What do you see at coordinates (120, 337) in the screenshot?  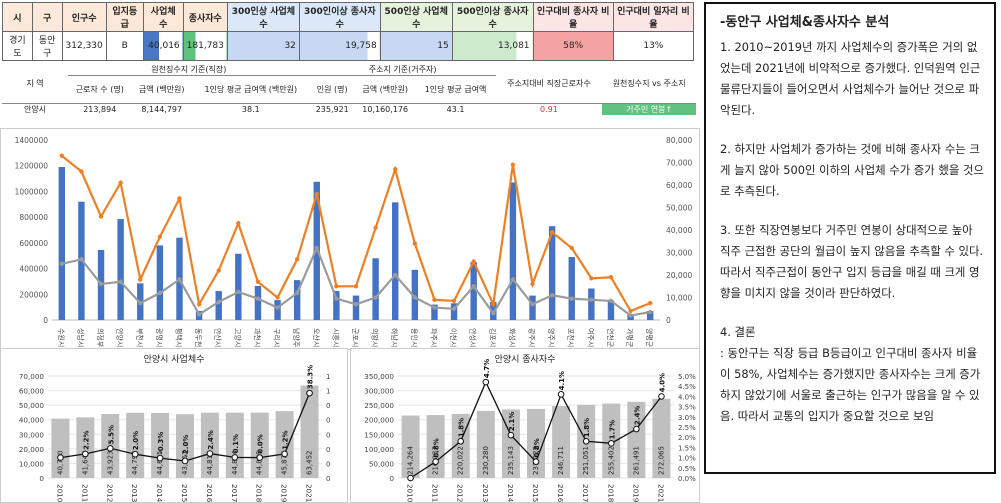 I see `x-tick-label: 안양시` at bounding box center [120, 337].